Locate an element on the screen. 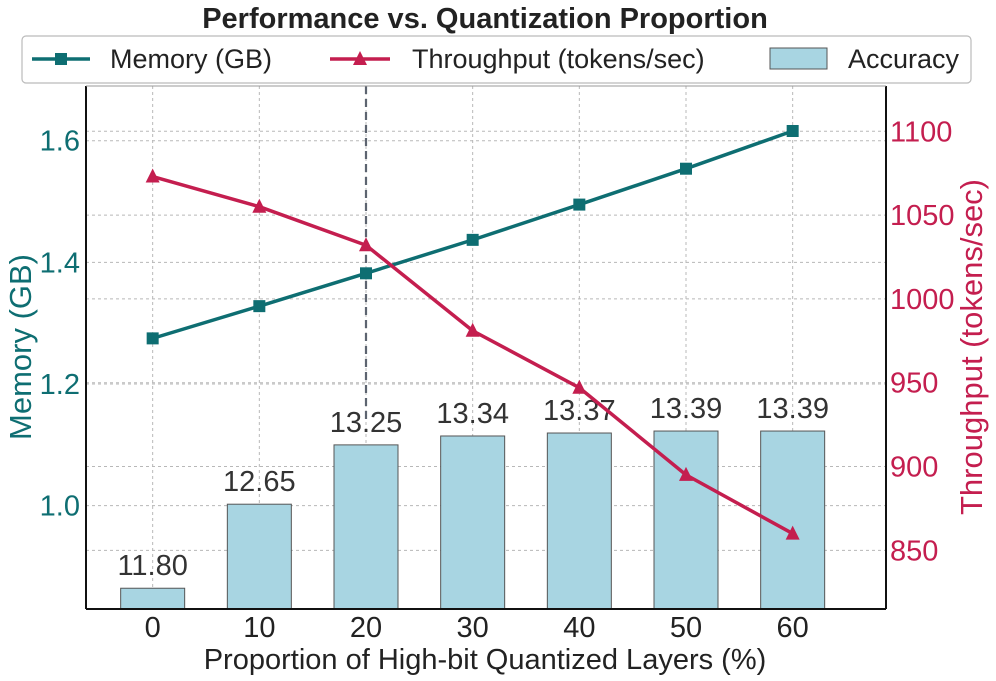  right-tick-label: 1000 is located at coordinates (922, 300).